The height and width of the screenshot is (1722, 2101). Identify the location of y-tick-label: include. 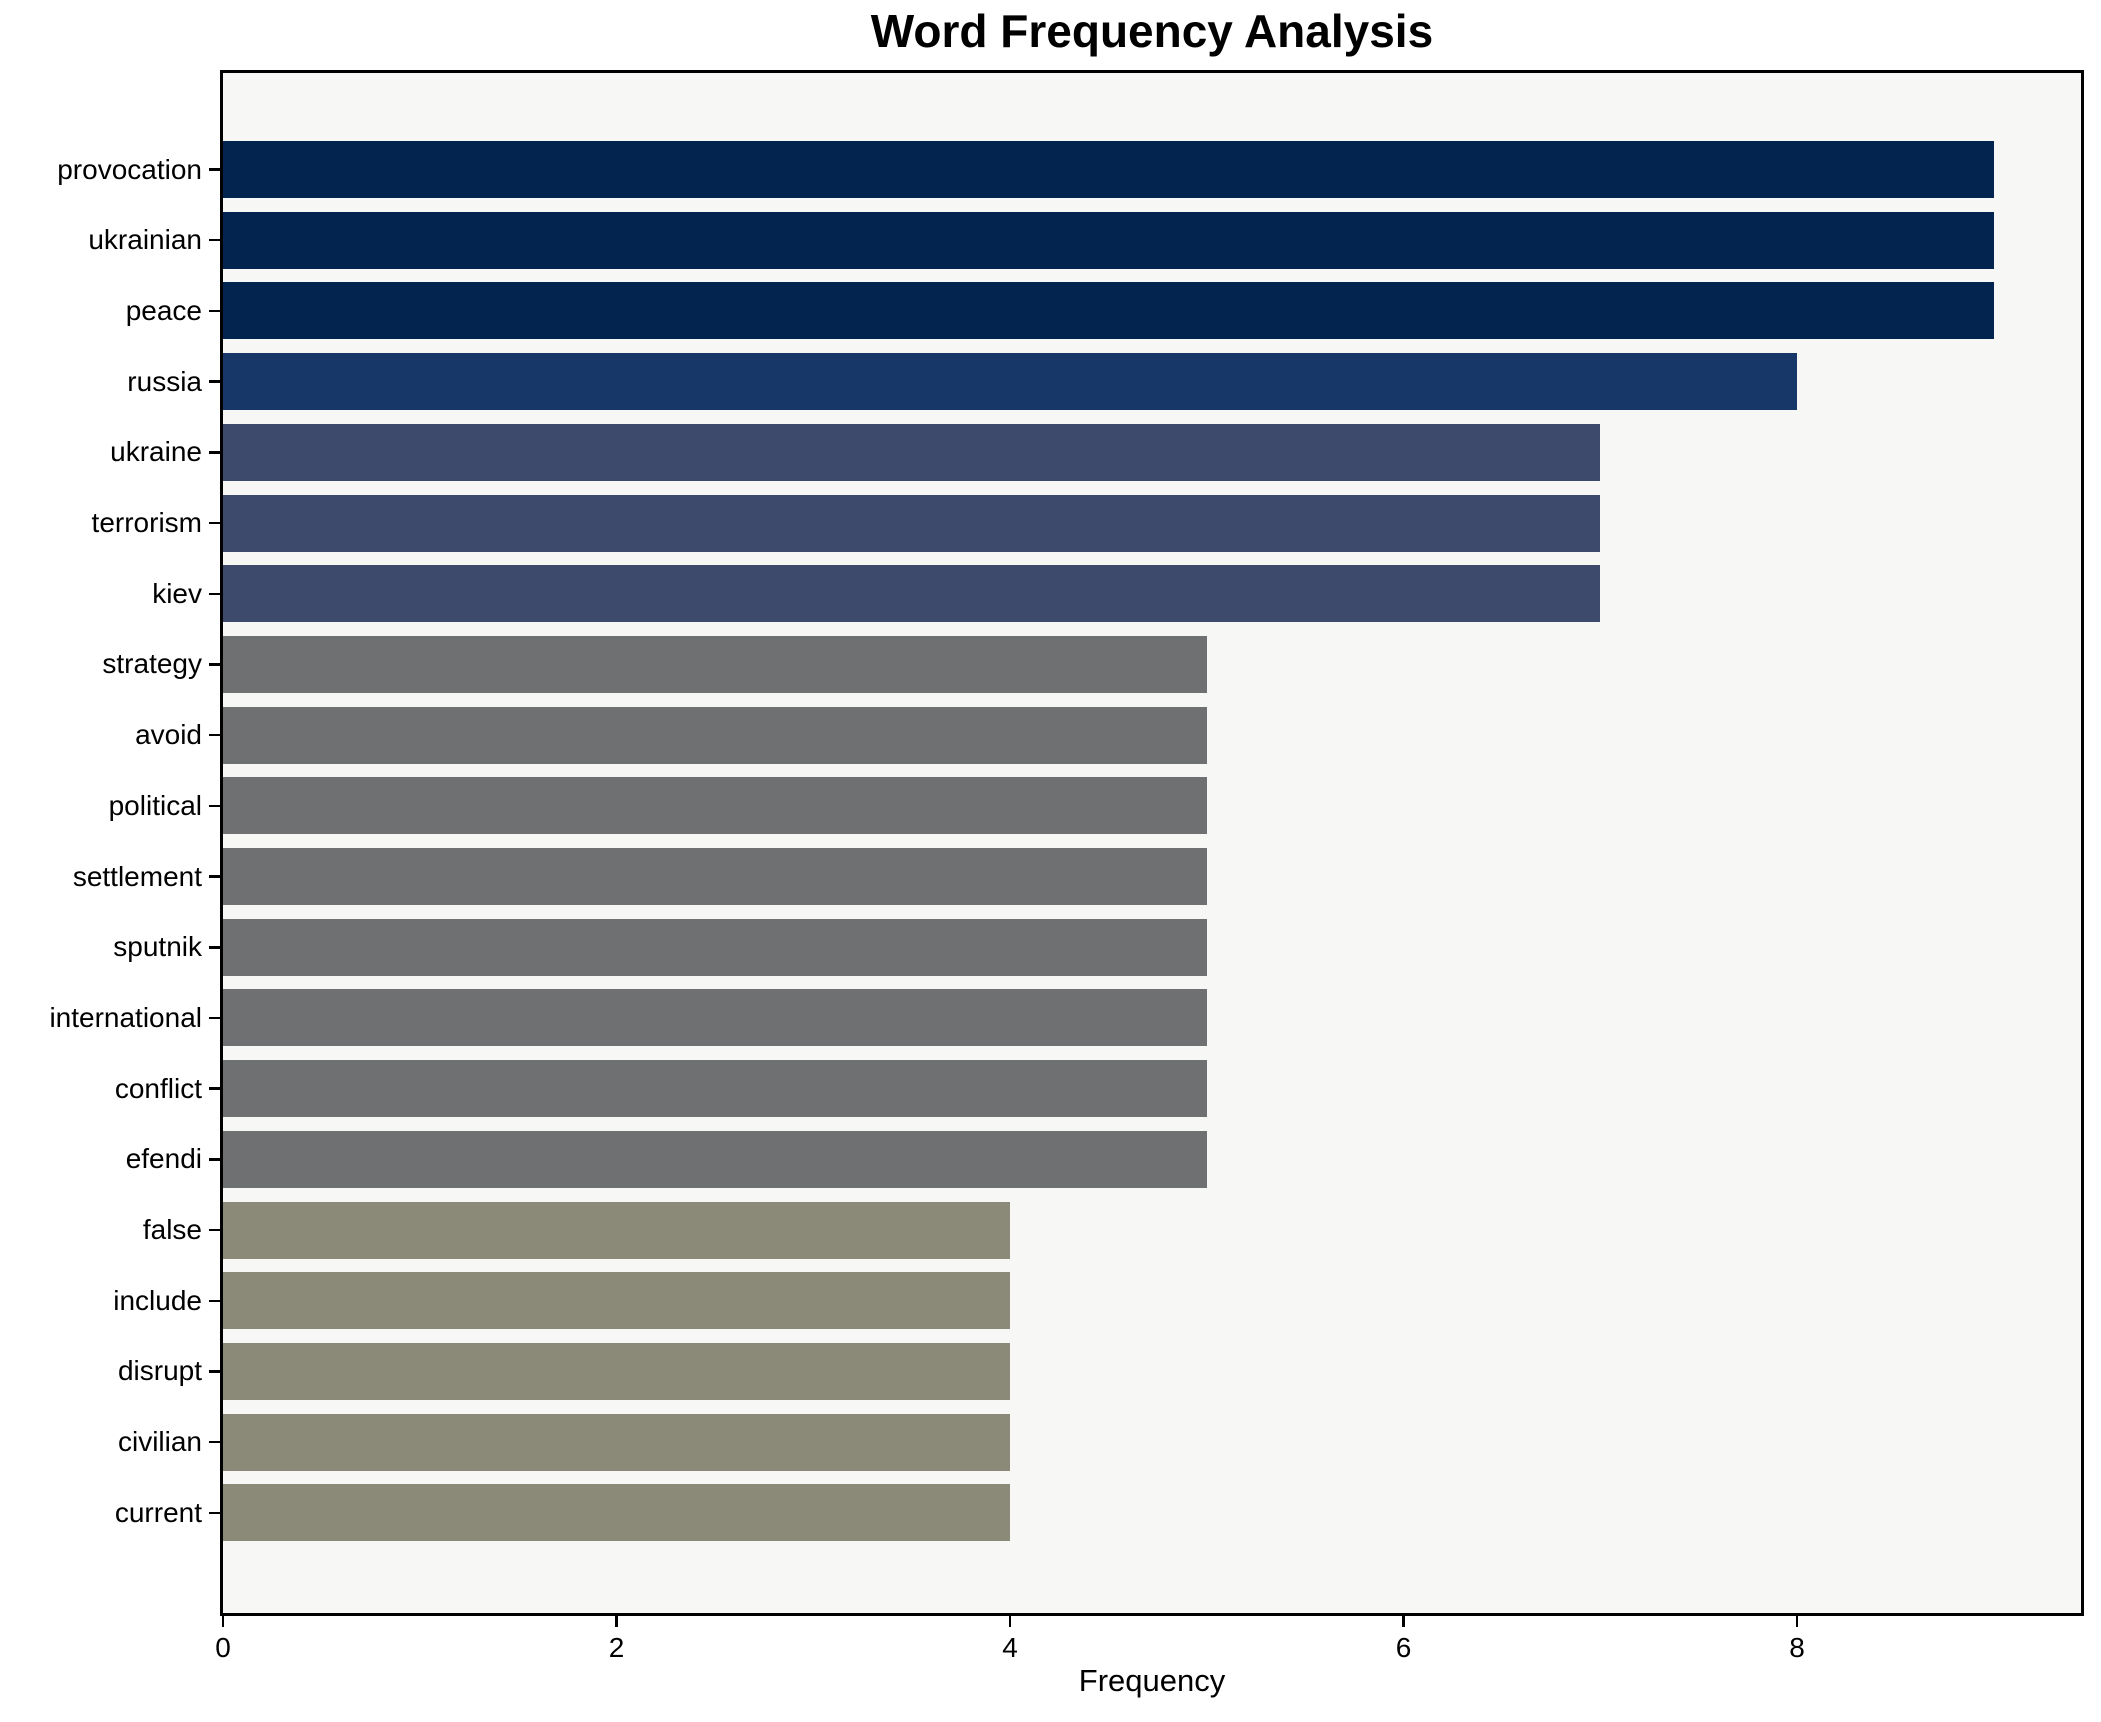
(157, 1300).